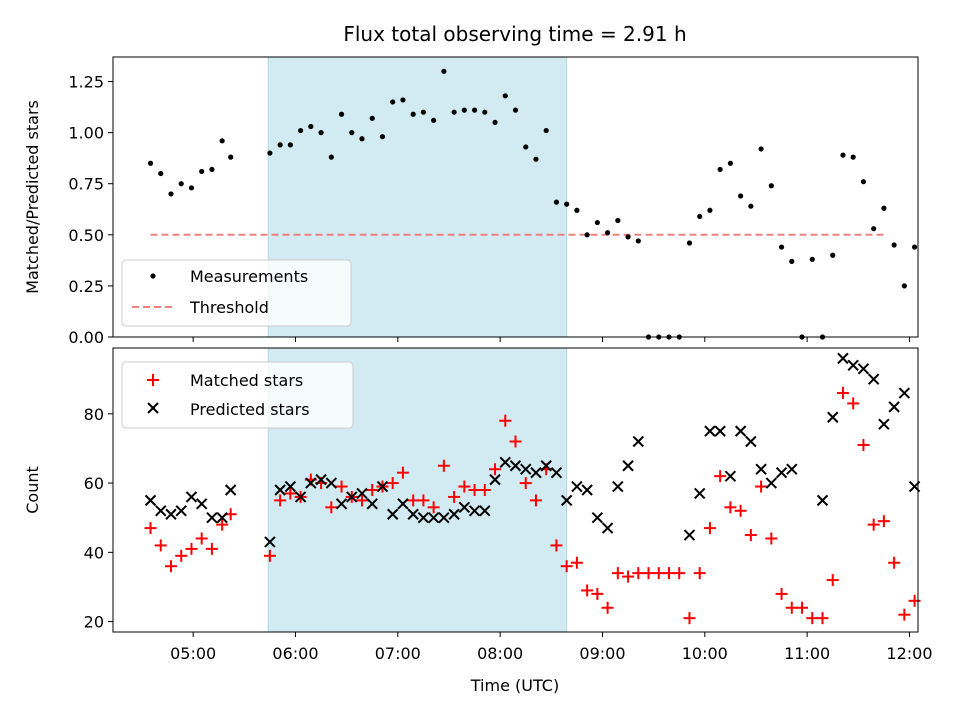 The image size is (960, 720). Describe the element at coordinates (98, 518) in the screenshot. I see `bottom-y-ticks: 20 40 60 80` at that location.